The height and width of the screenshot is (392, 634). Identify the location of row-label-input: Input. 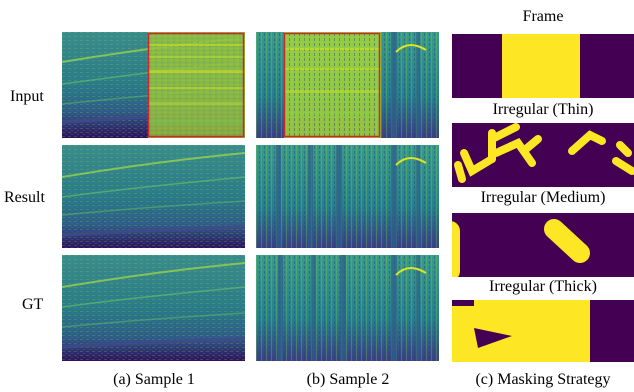
(27, 96).